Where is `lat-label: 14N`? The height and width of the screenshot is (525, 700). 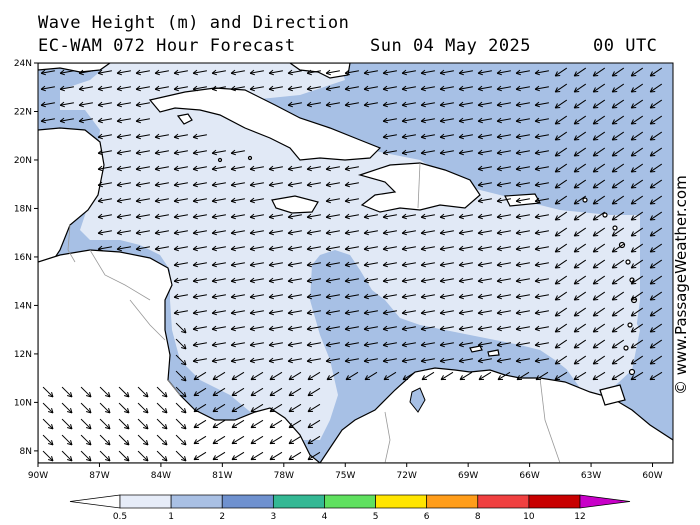 lat-label: 14N is located at coordinates (23, 306).